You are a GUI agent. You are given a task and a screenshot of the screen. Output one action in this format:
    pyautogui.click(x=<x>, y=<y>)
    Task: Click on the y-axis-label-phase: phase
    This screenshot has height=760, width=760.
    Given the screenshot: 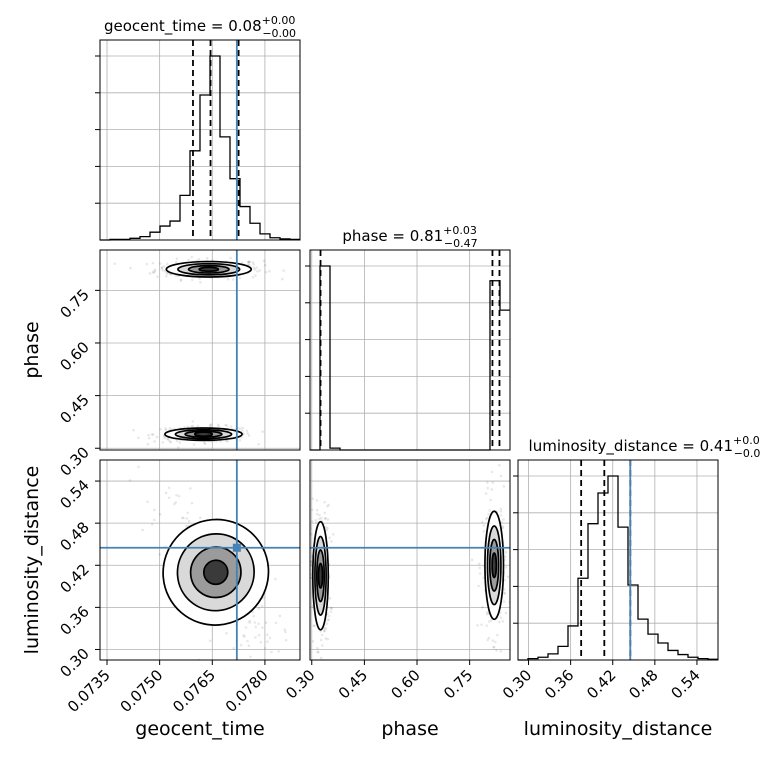 What is the action you would take?
    pyautogui.click(x=32, y=349)
    